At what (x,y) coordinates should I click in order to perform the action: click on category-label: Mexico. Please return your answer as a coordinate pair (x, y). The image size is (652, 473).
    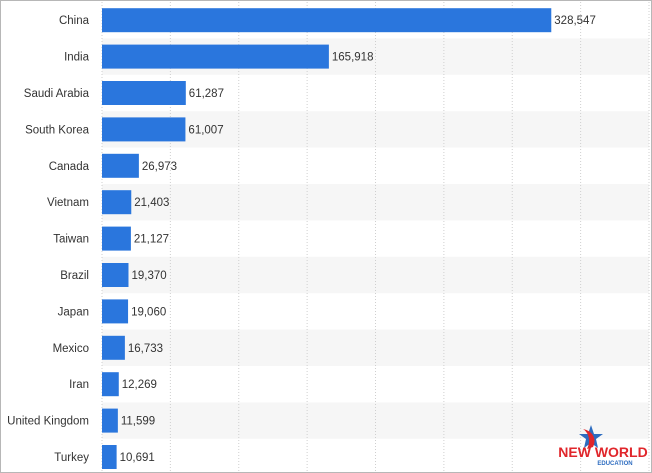
    Looking at the image, I should click on (71, 349).